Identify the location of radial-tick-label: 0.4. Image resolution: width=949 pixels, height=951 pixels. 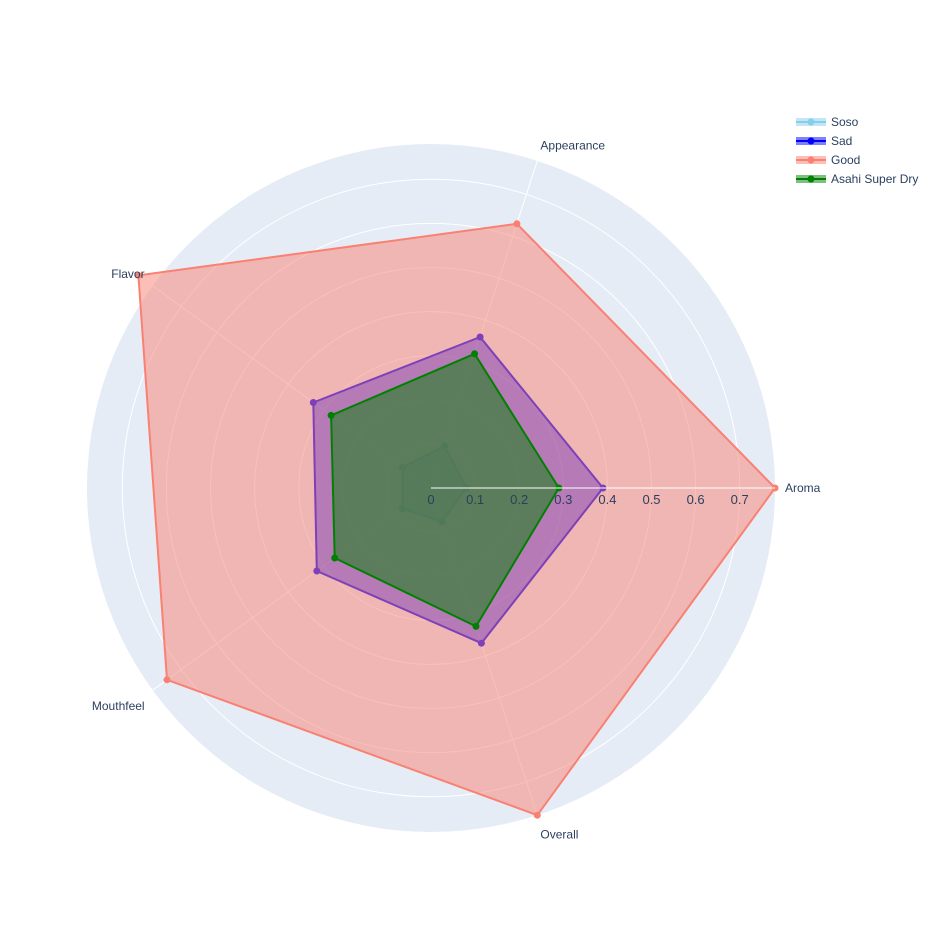
(607, 499).